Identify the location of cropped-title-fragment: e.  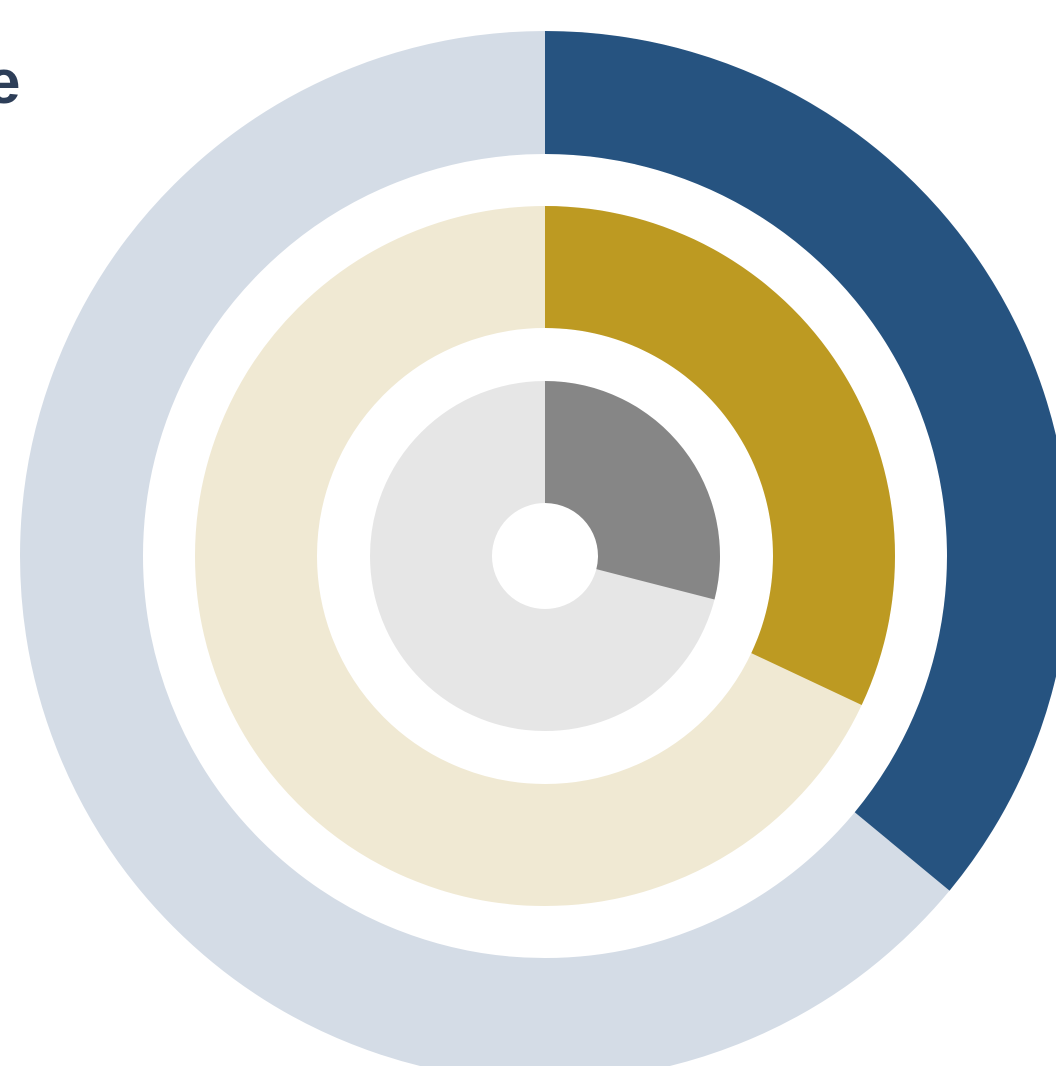
(10, 82).